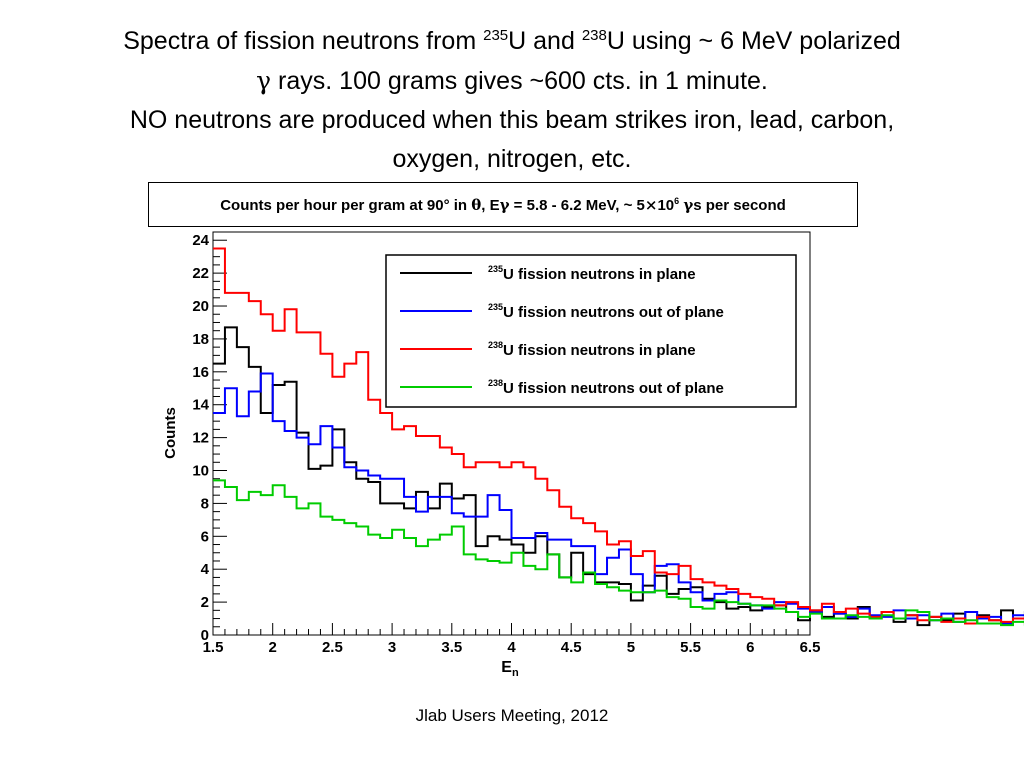 The height and width of the screenshot is (768, 1024). I want to click on y-tick-label: 6, so click(205, 536).